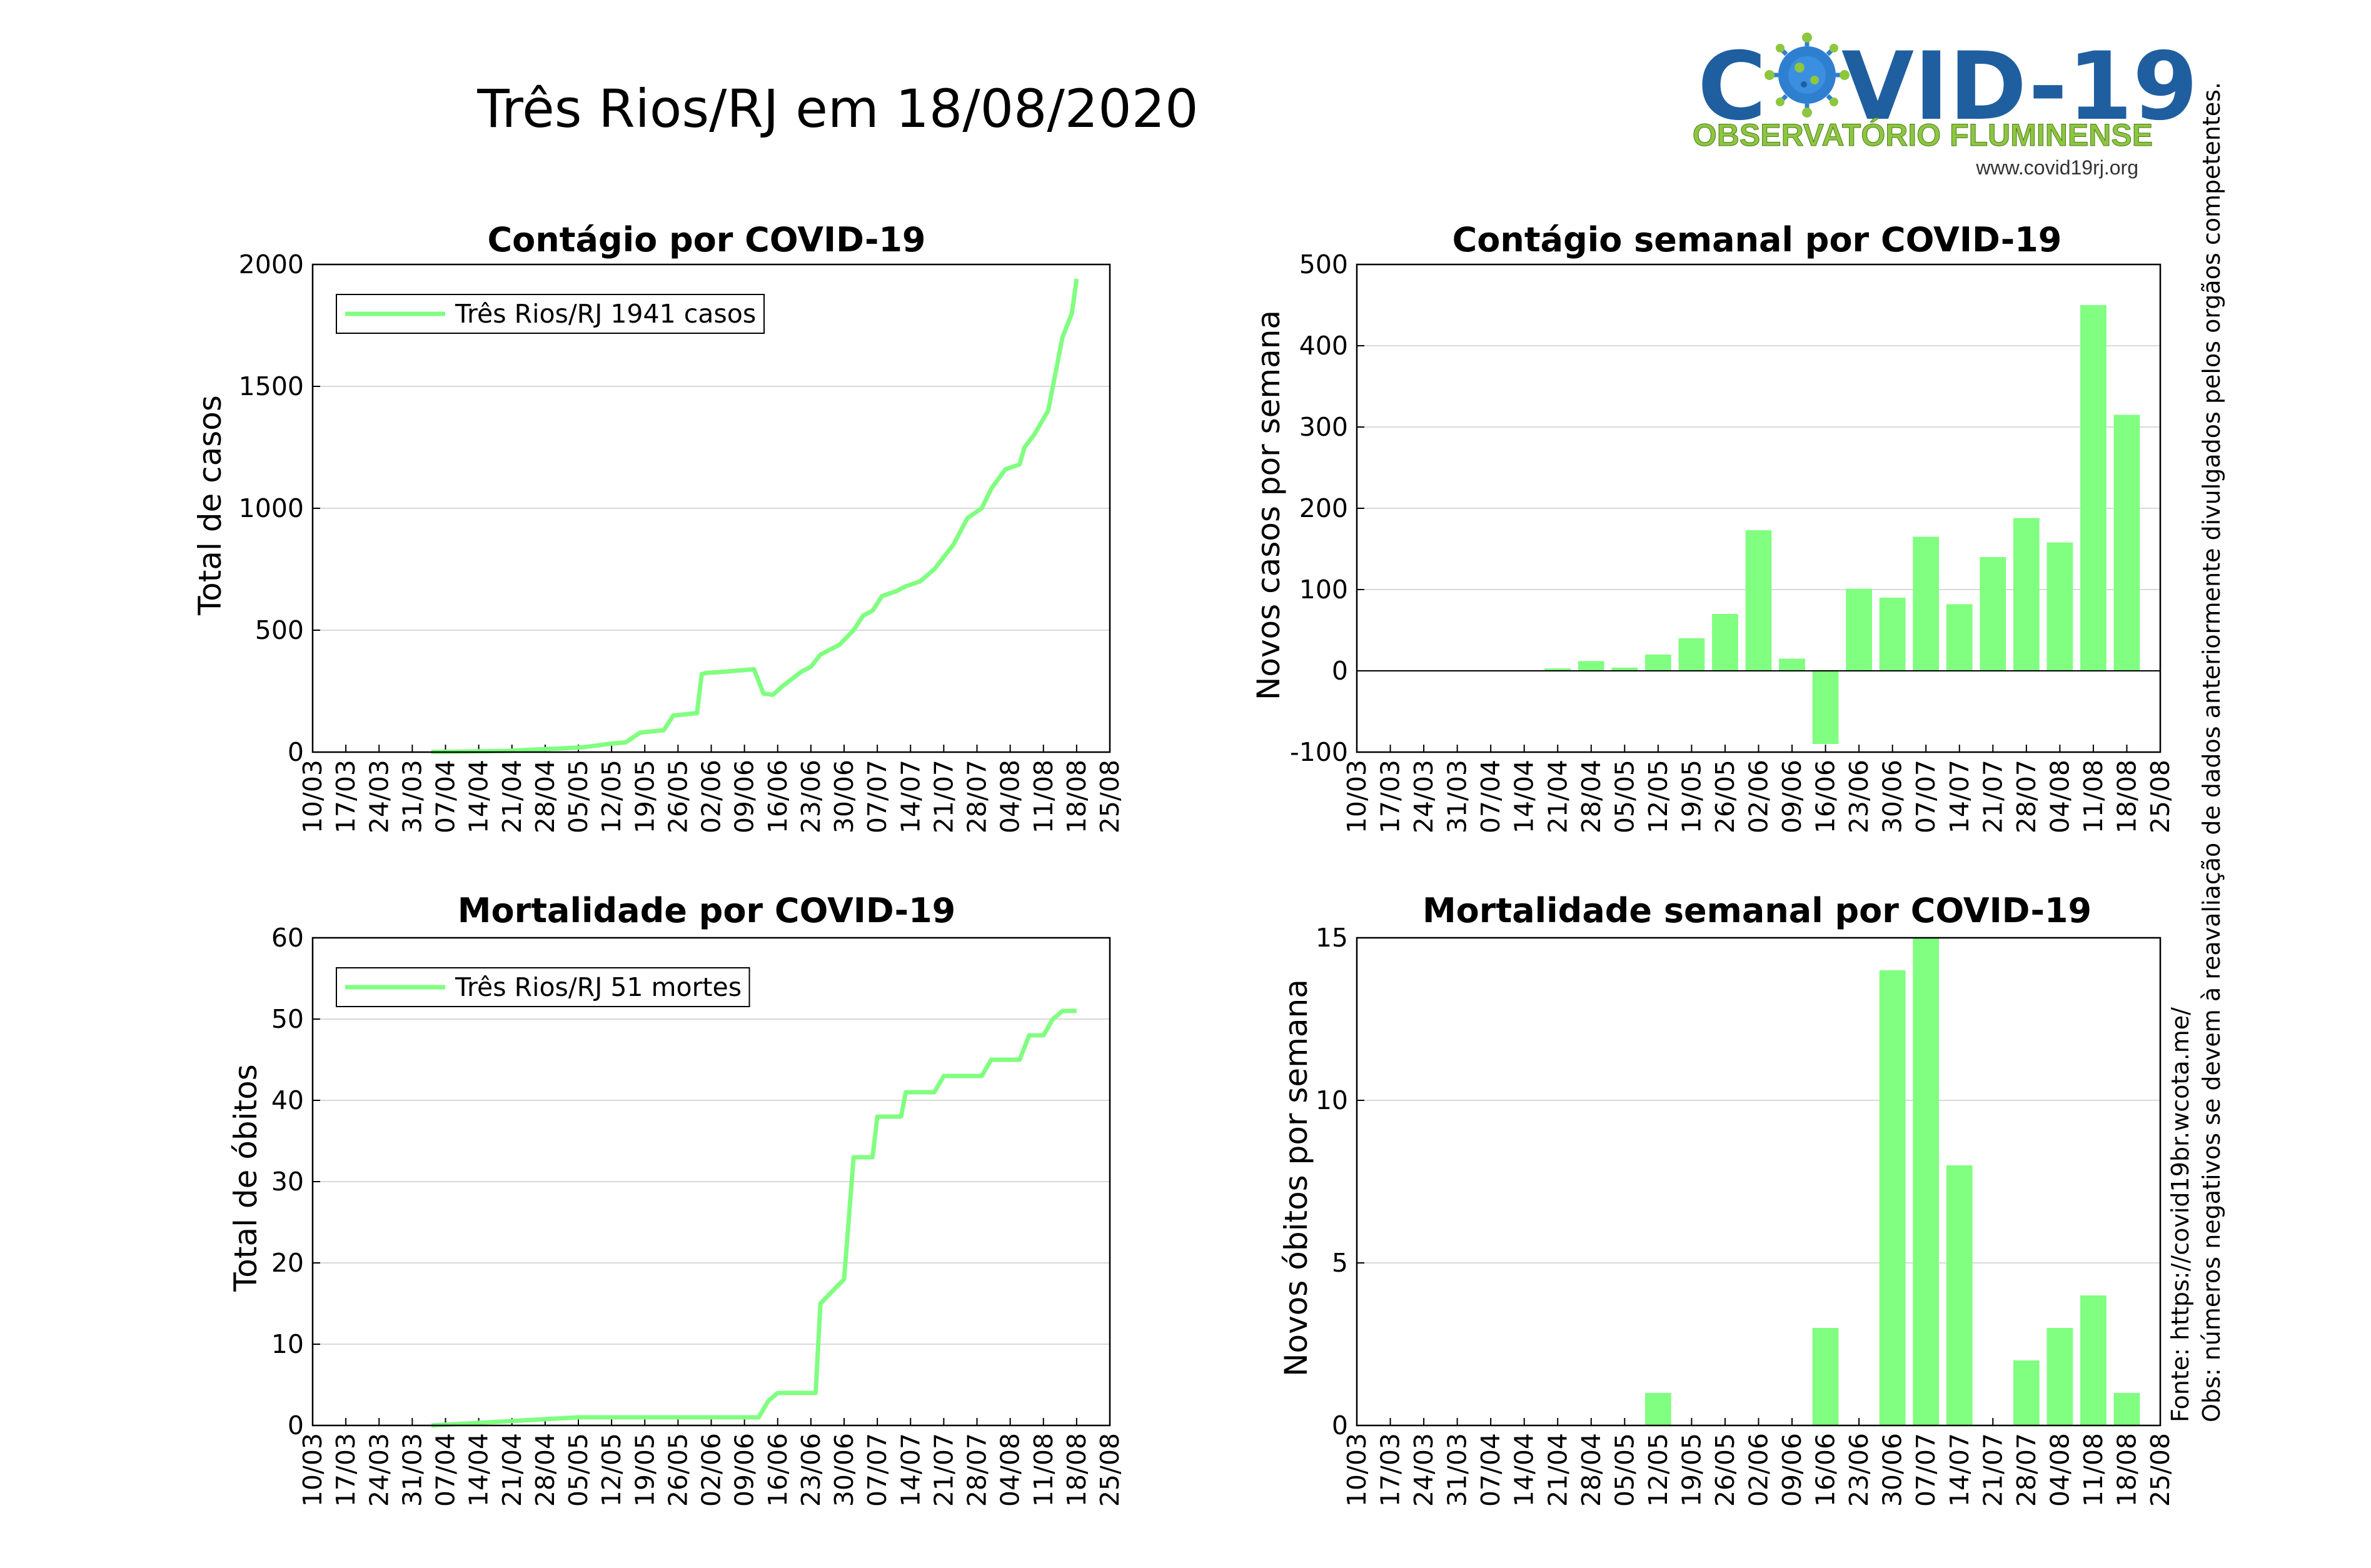 The width and height of the screenshot is (2371, 1568). Describe the element at coordinates (605, 314) in the screenshot. I see `legend-label: Três Rios/RJ 1941 casos` at that location.